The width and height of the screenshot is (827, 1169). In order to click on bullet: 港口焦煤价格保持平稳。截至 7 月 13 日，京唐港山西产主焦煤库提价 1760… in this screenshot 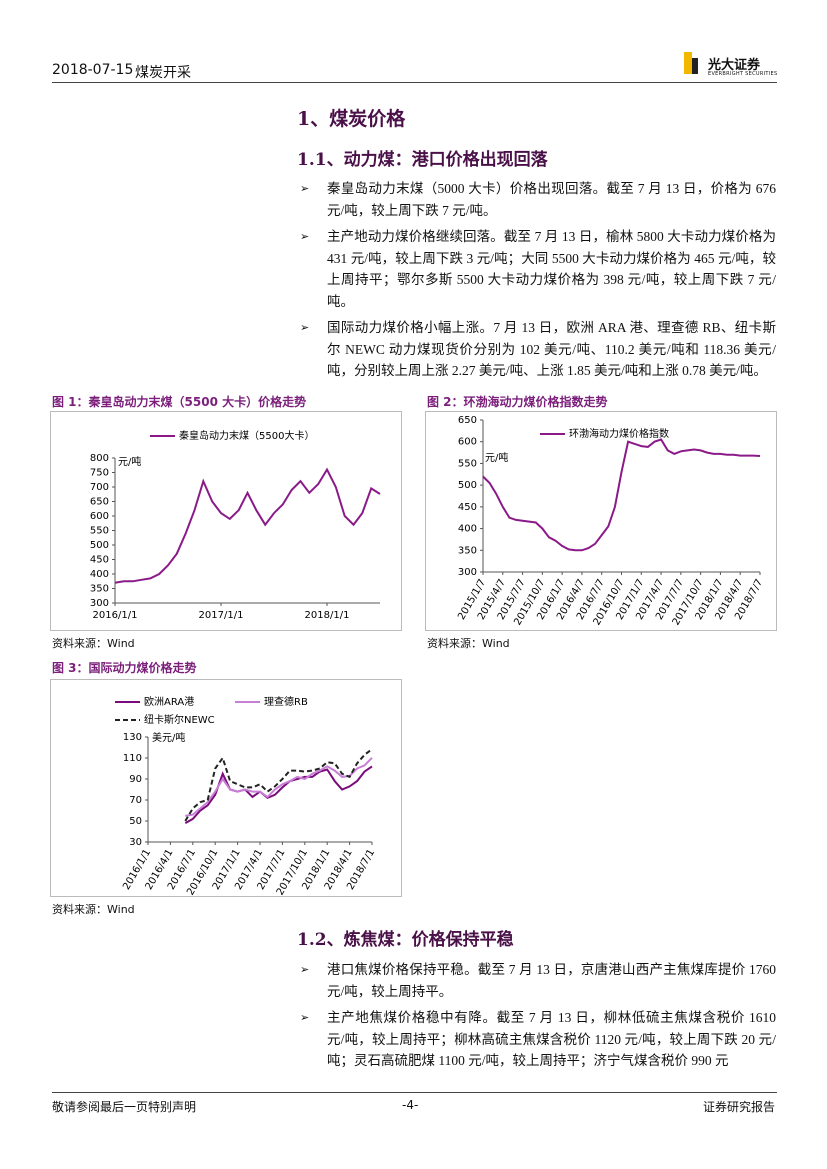, I will do `click(538, 980)`.